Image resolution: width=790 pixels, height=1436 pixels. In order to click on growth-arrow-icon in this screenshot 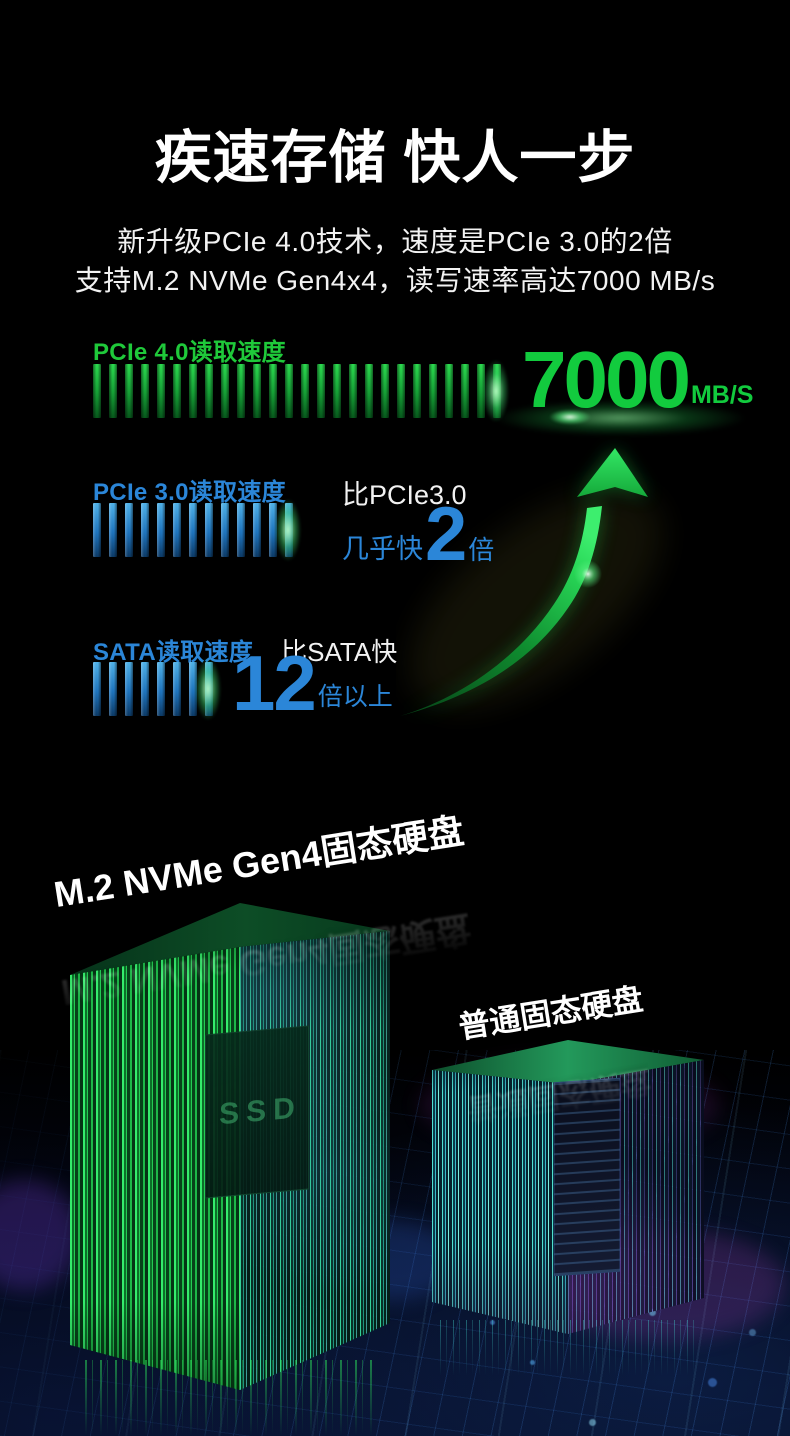, I will do `click(531, 582)`.